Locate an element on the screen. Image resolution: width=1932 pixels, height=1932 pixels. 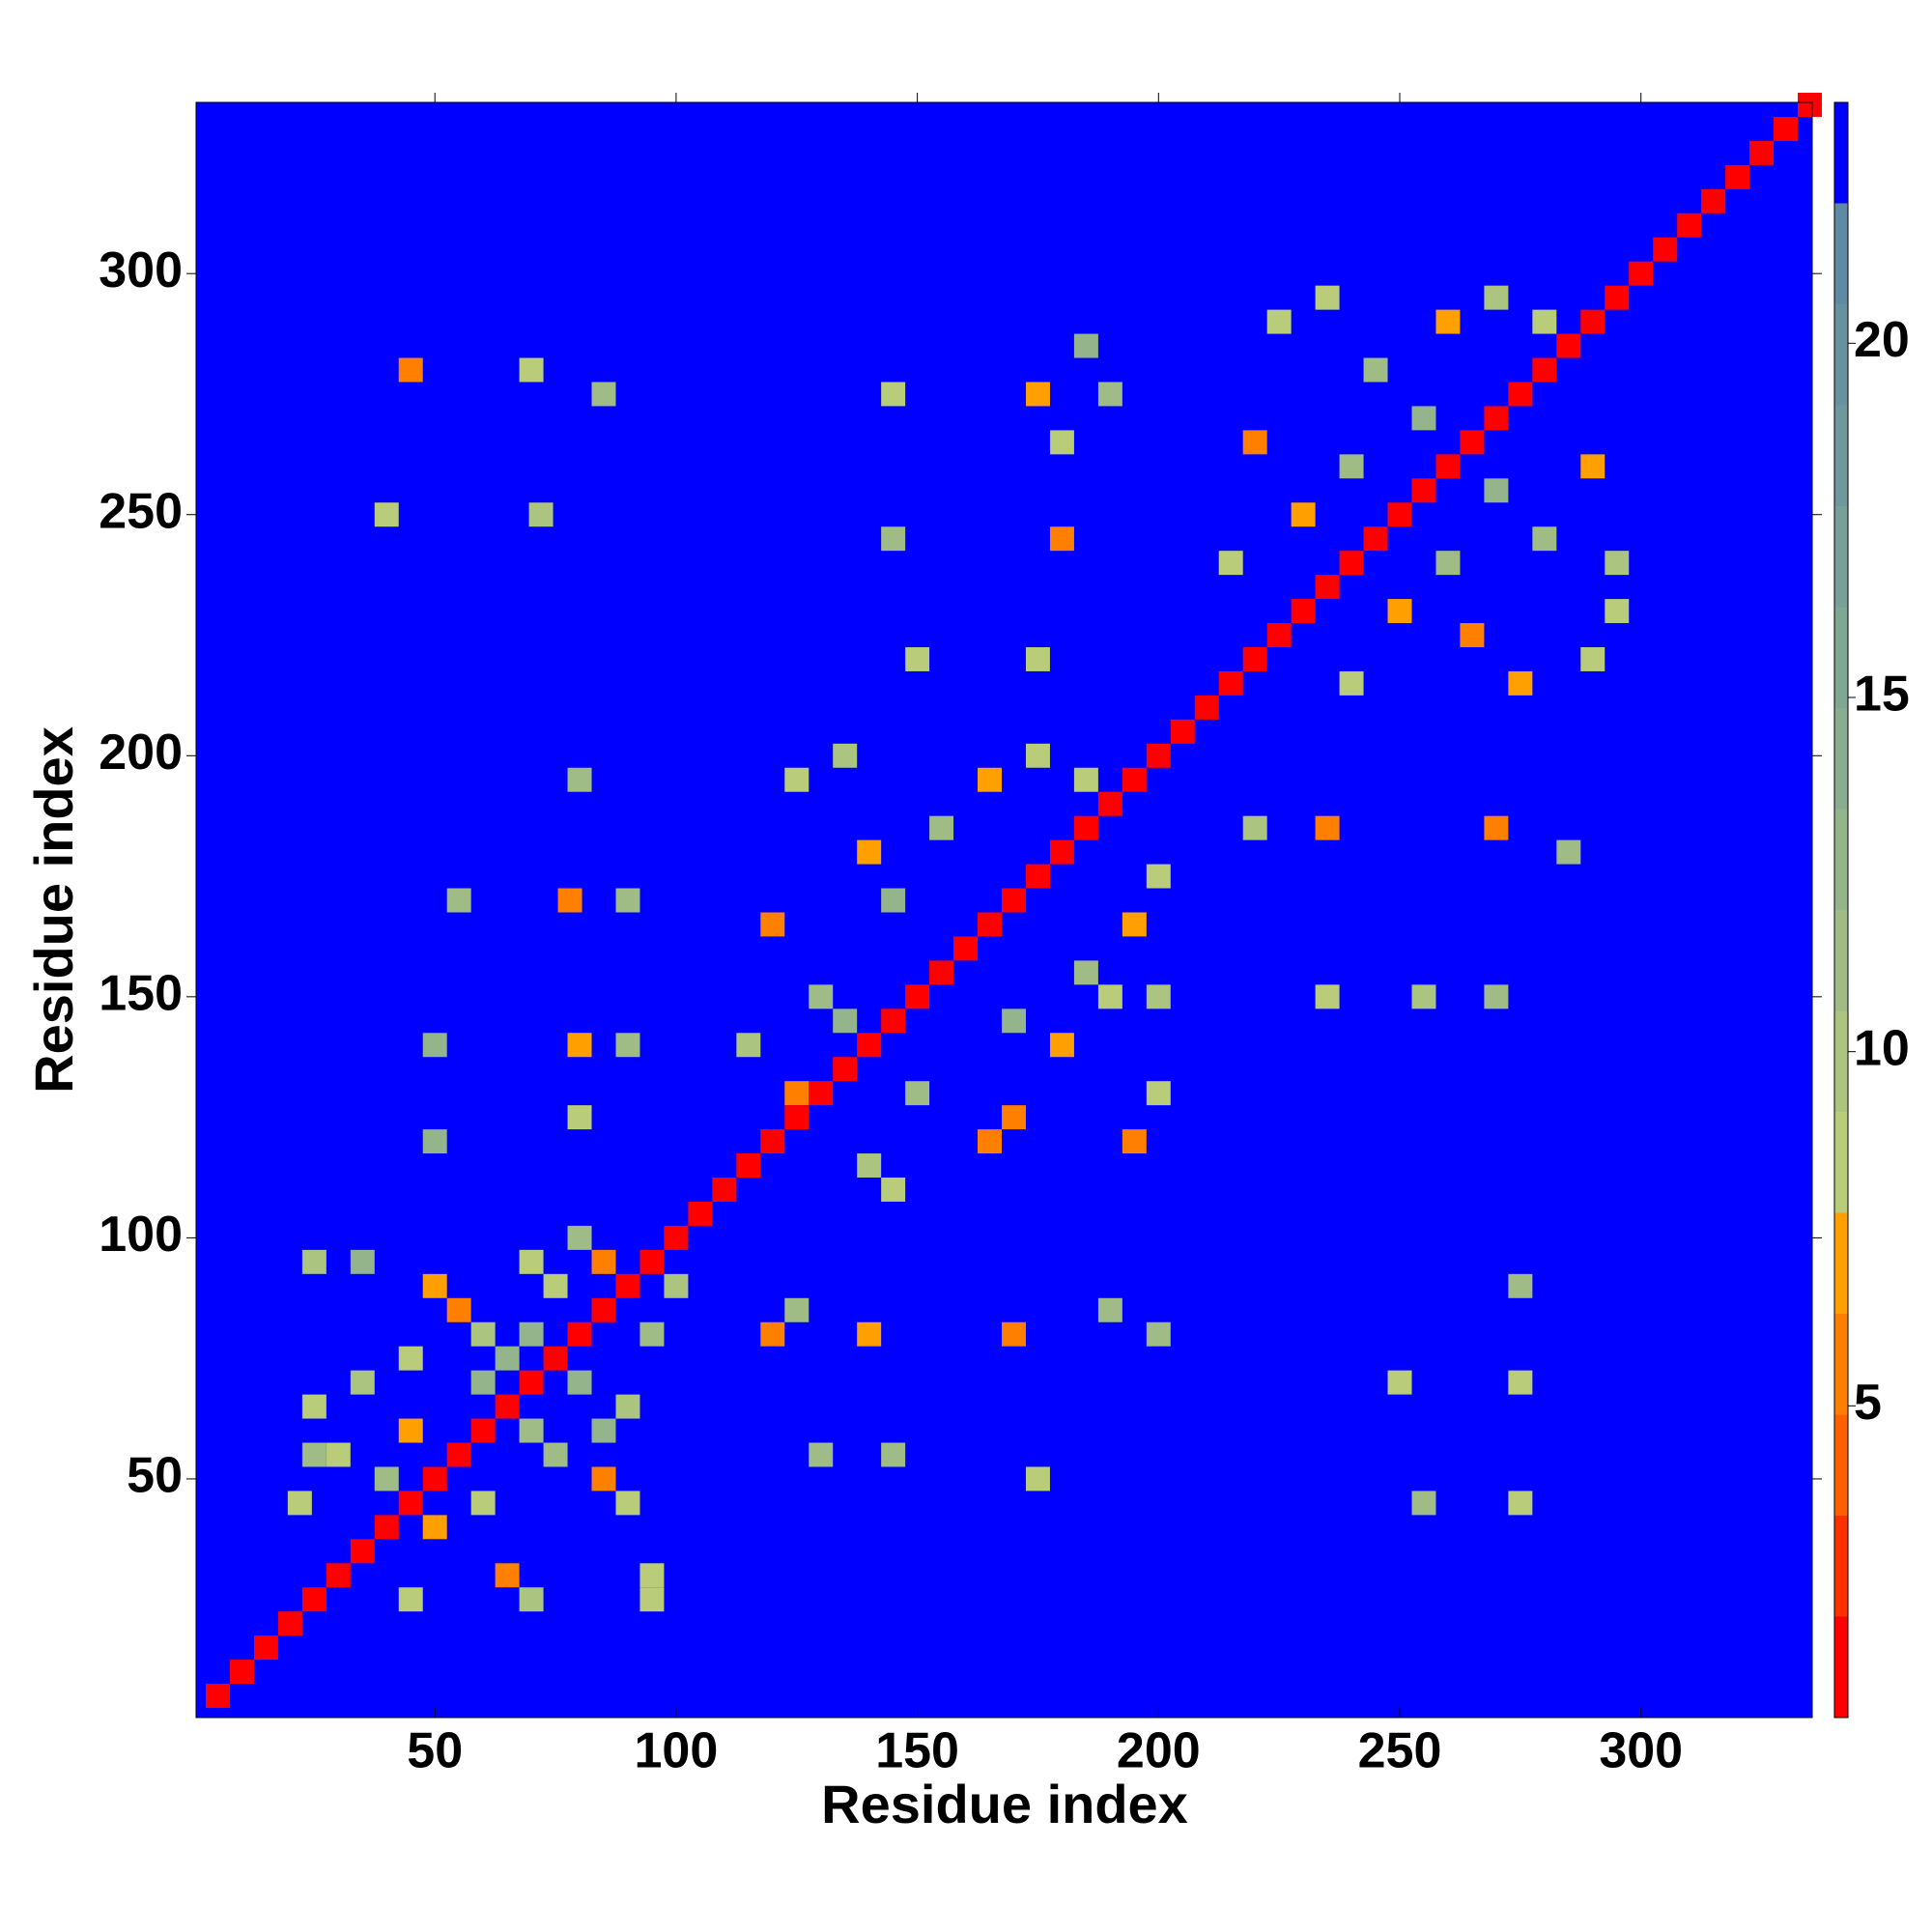
x-tick-label: 300 is located at coordinates (1641, 1751).